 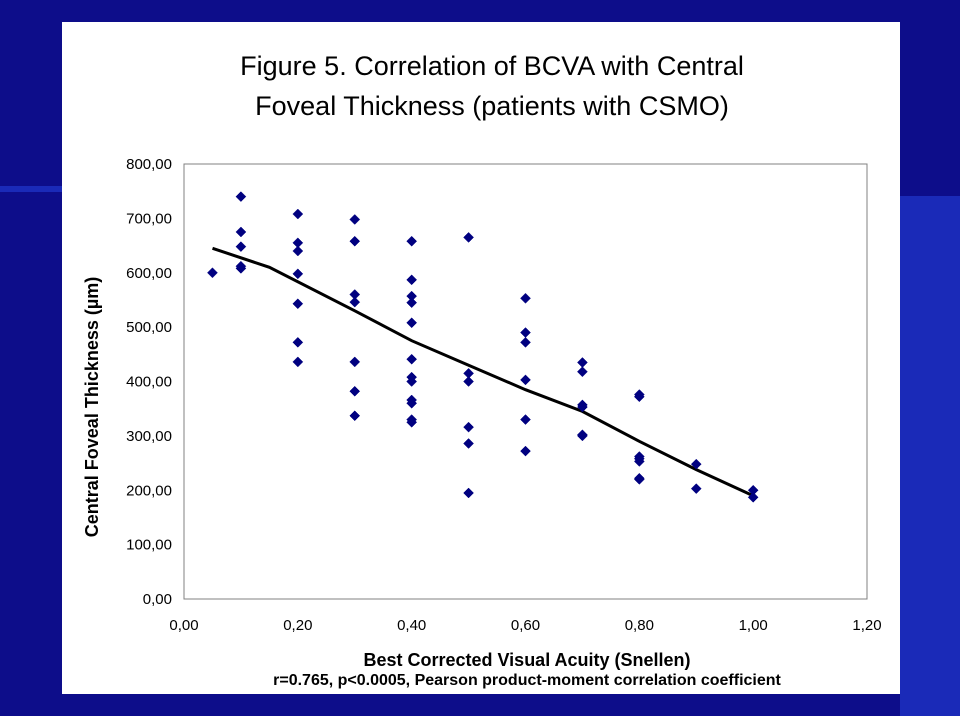 I want to click on y-tick-label: 100,00, so click(x=149, y=545).